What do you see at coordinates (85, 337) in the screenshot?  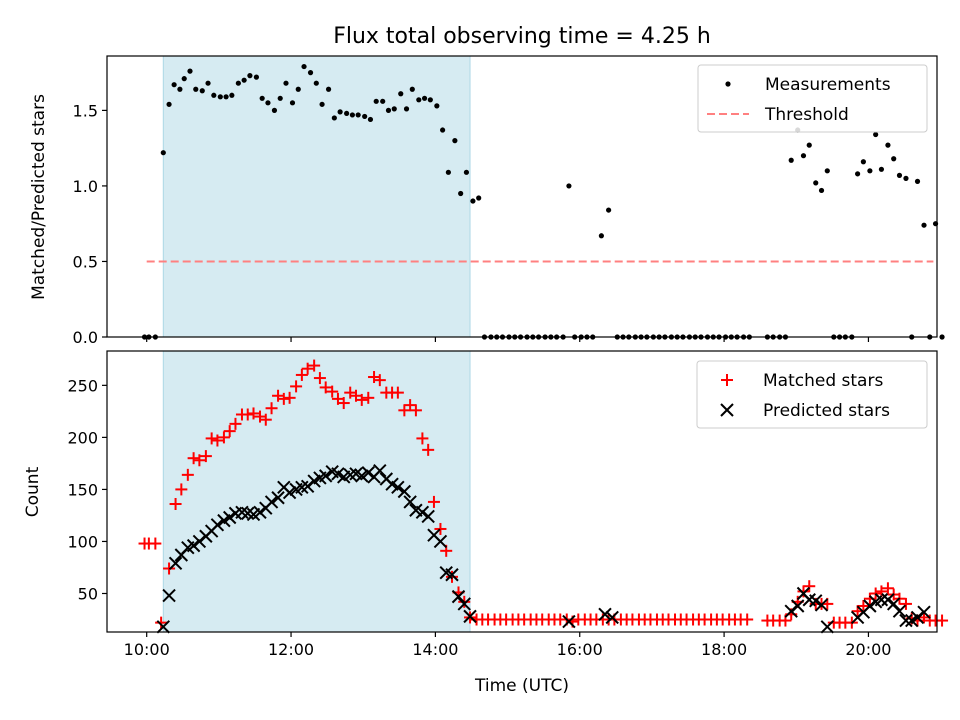 I see `ratio-y-tick-label: 0.0` at bounding box center [85, 337].